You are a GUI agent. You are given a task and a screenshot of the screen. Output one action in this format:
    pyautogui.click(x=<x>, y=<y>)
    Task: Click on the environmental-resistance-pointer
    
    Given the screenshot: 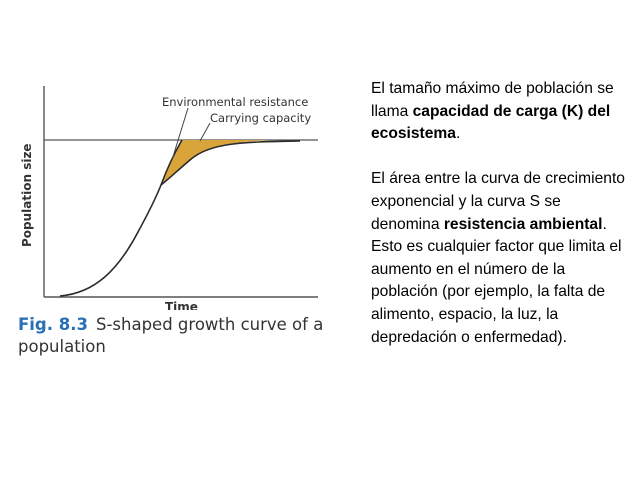 What is the action you would take?
    pyautogui.click(x=180, y=134)
    